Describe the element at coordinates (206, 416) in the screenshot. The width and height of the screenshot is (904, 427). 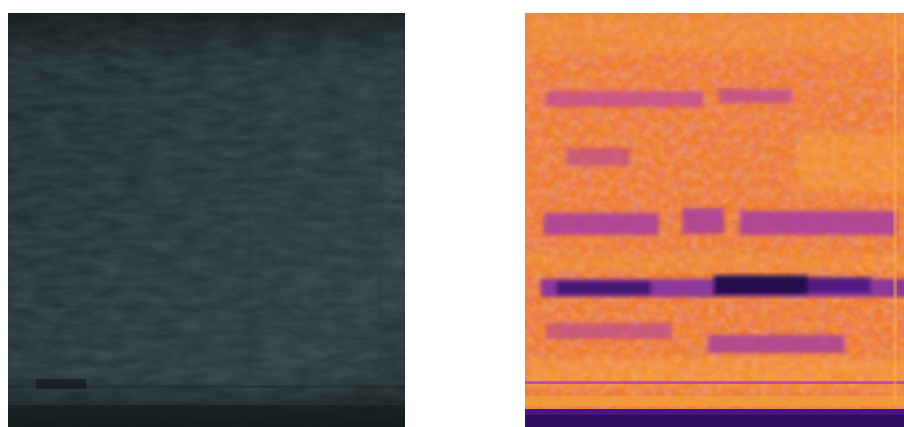
I see `grayscale-bottom-edge` at that location.